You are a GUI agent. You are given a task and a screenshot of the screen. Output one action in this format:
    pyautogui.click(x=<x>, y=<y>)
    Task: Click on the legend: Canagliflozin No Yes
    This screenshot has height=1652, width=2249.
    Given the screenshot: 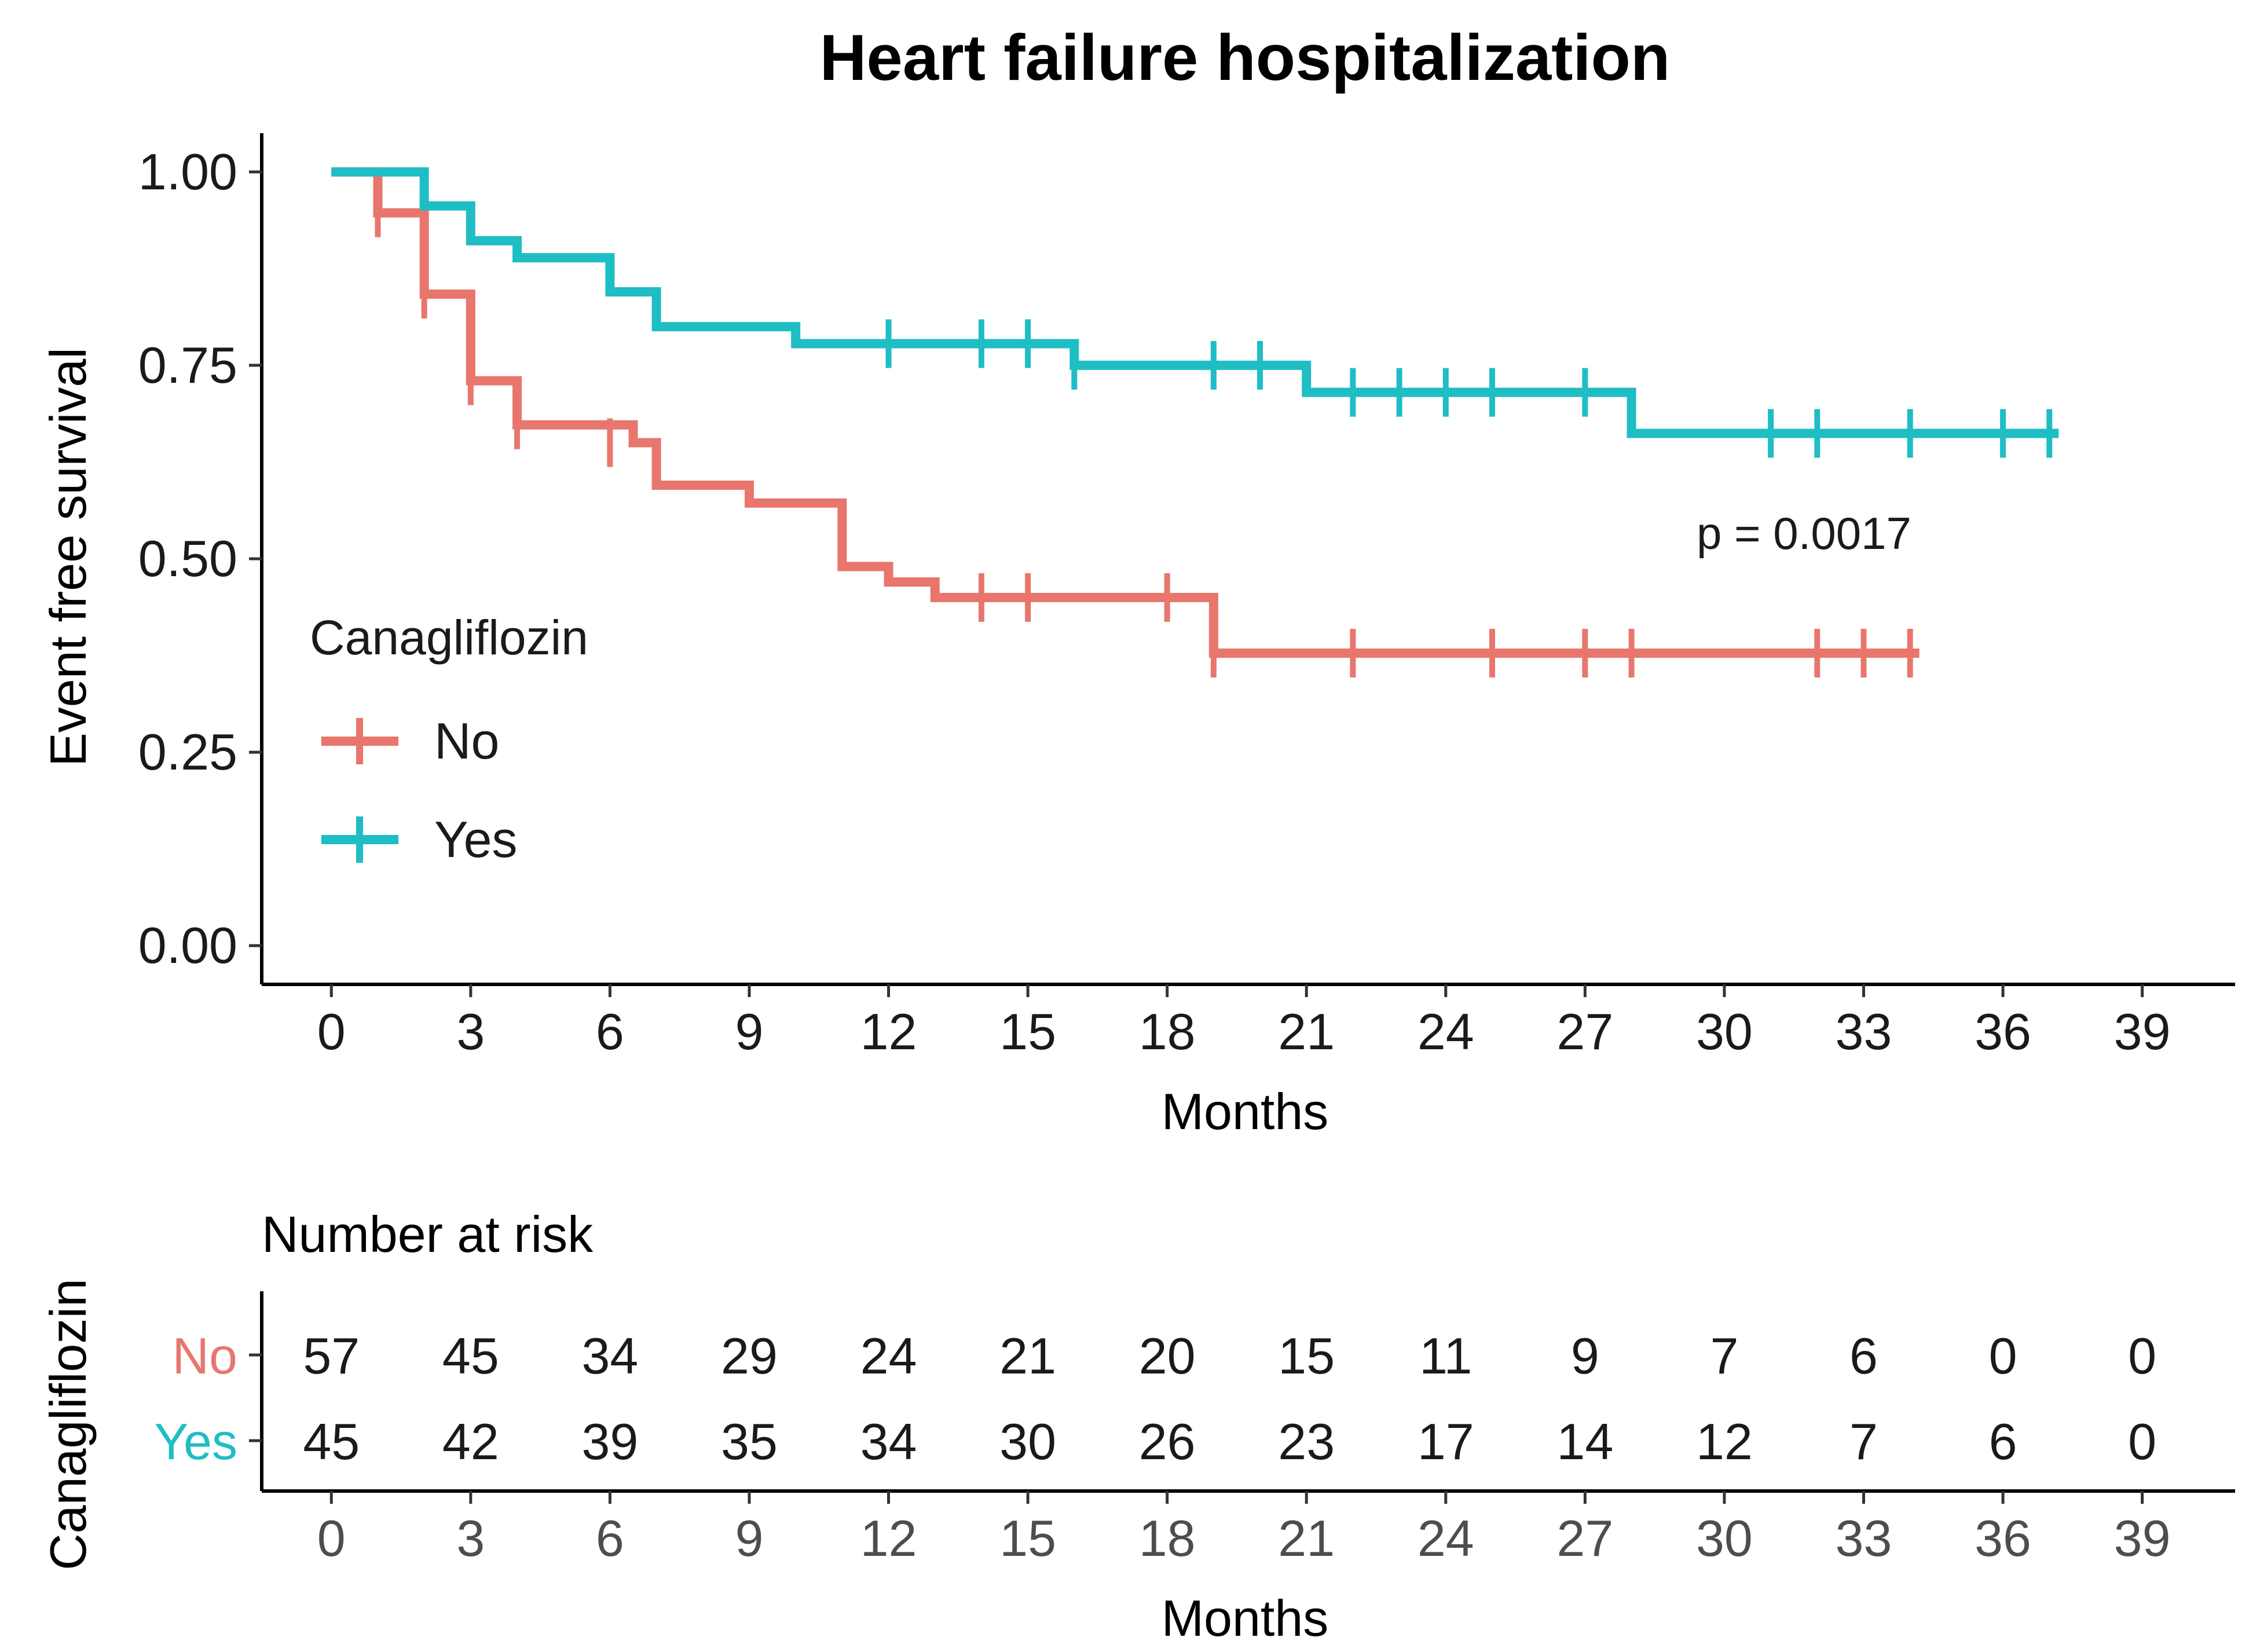 What is the action you would take?
    pyautogui.click(x=449, y=739)
    